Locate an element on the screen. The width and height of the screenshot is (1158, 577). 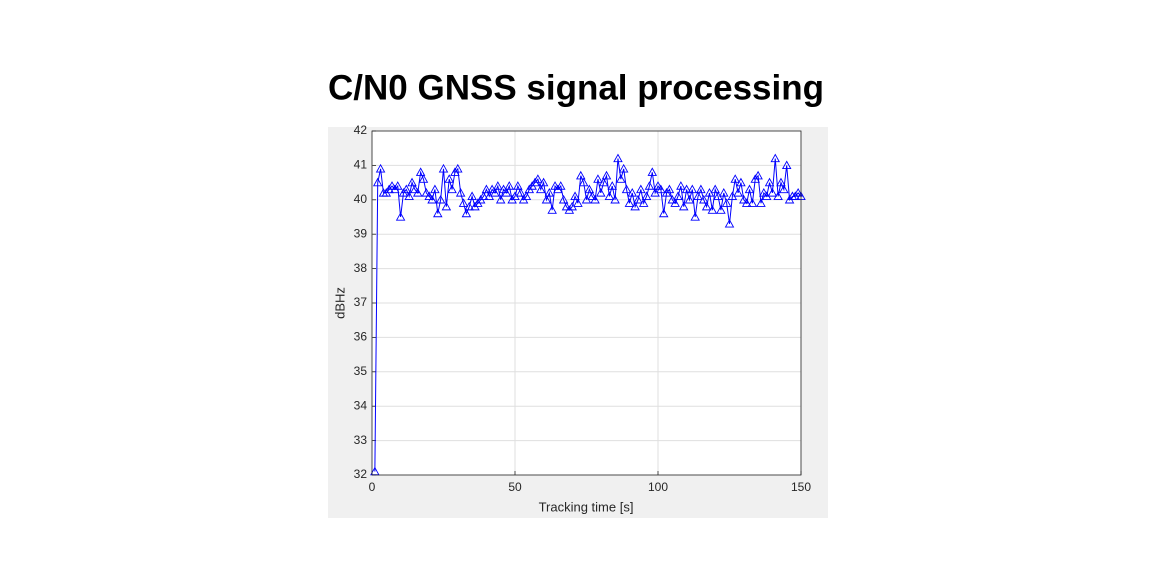
x-tick-label: 150 is located at coordinates (801, 487).